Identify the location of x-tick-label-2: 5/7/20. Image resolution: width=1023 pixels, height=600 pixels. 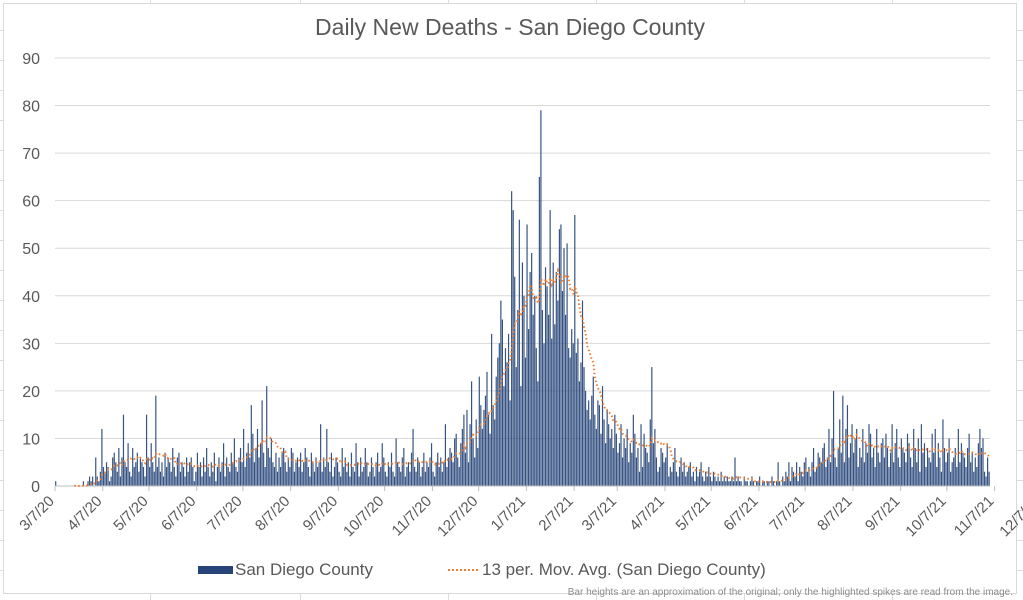
(131, 514).